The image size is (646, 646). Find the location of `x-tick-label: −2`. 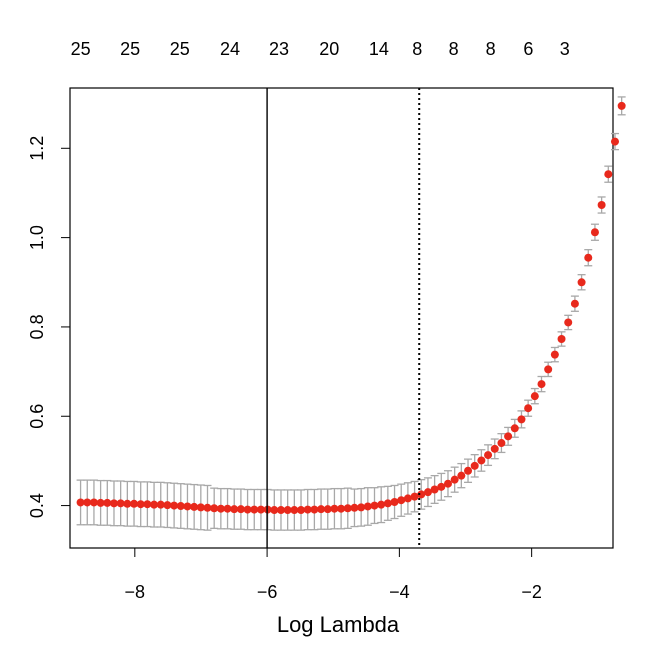

x-tick-label: −2 is located at coordinates (531, 592).